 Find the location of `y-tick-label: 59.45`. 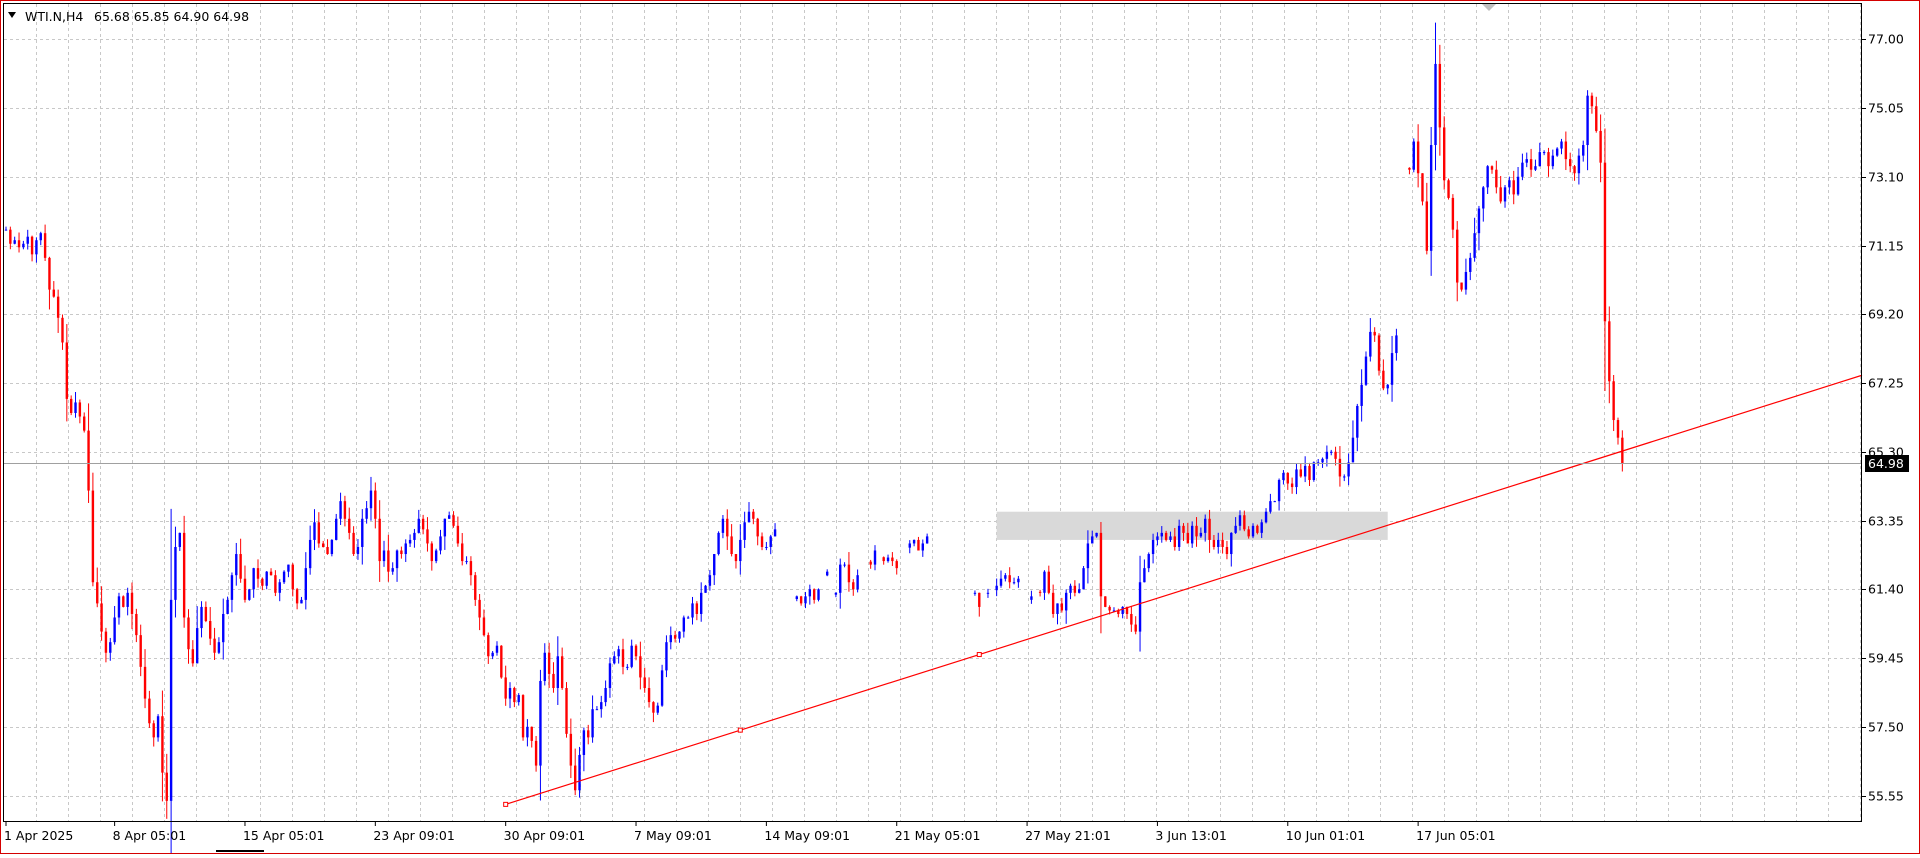

y-tick-label: 59.45 is located at coordinates (1886, 658).